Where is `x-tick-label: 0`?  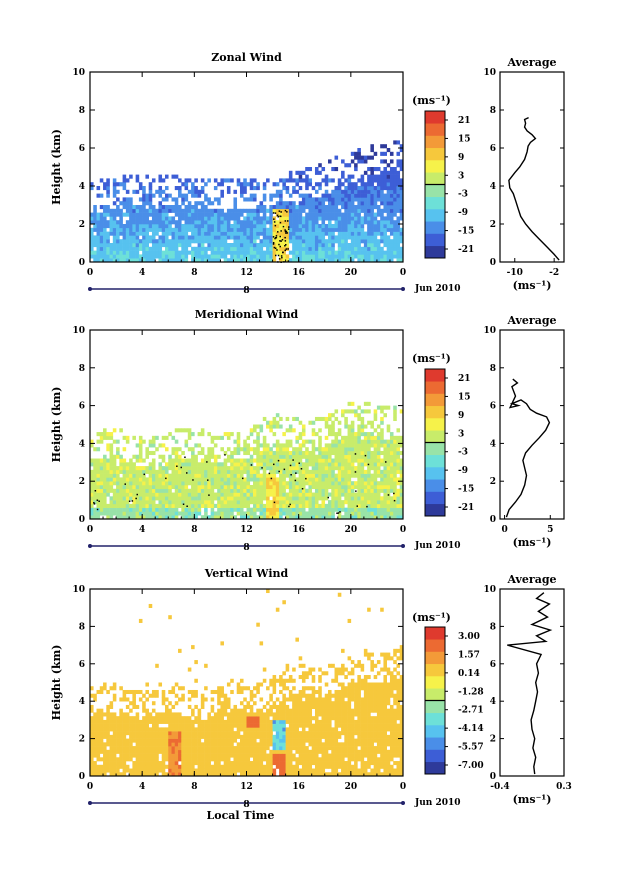 x-tick-label: 0 is located at coordinates (403, 530).